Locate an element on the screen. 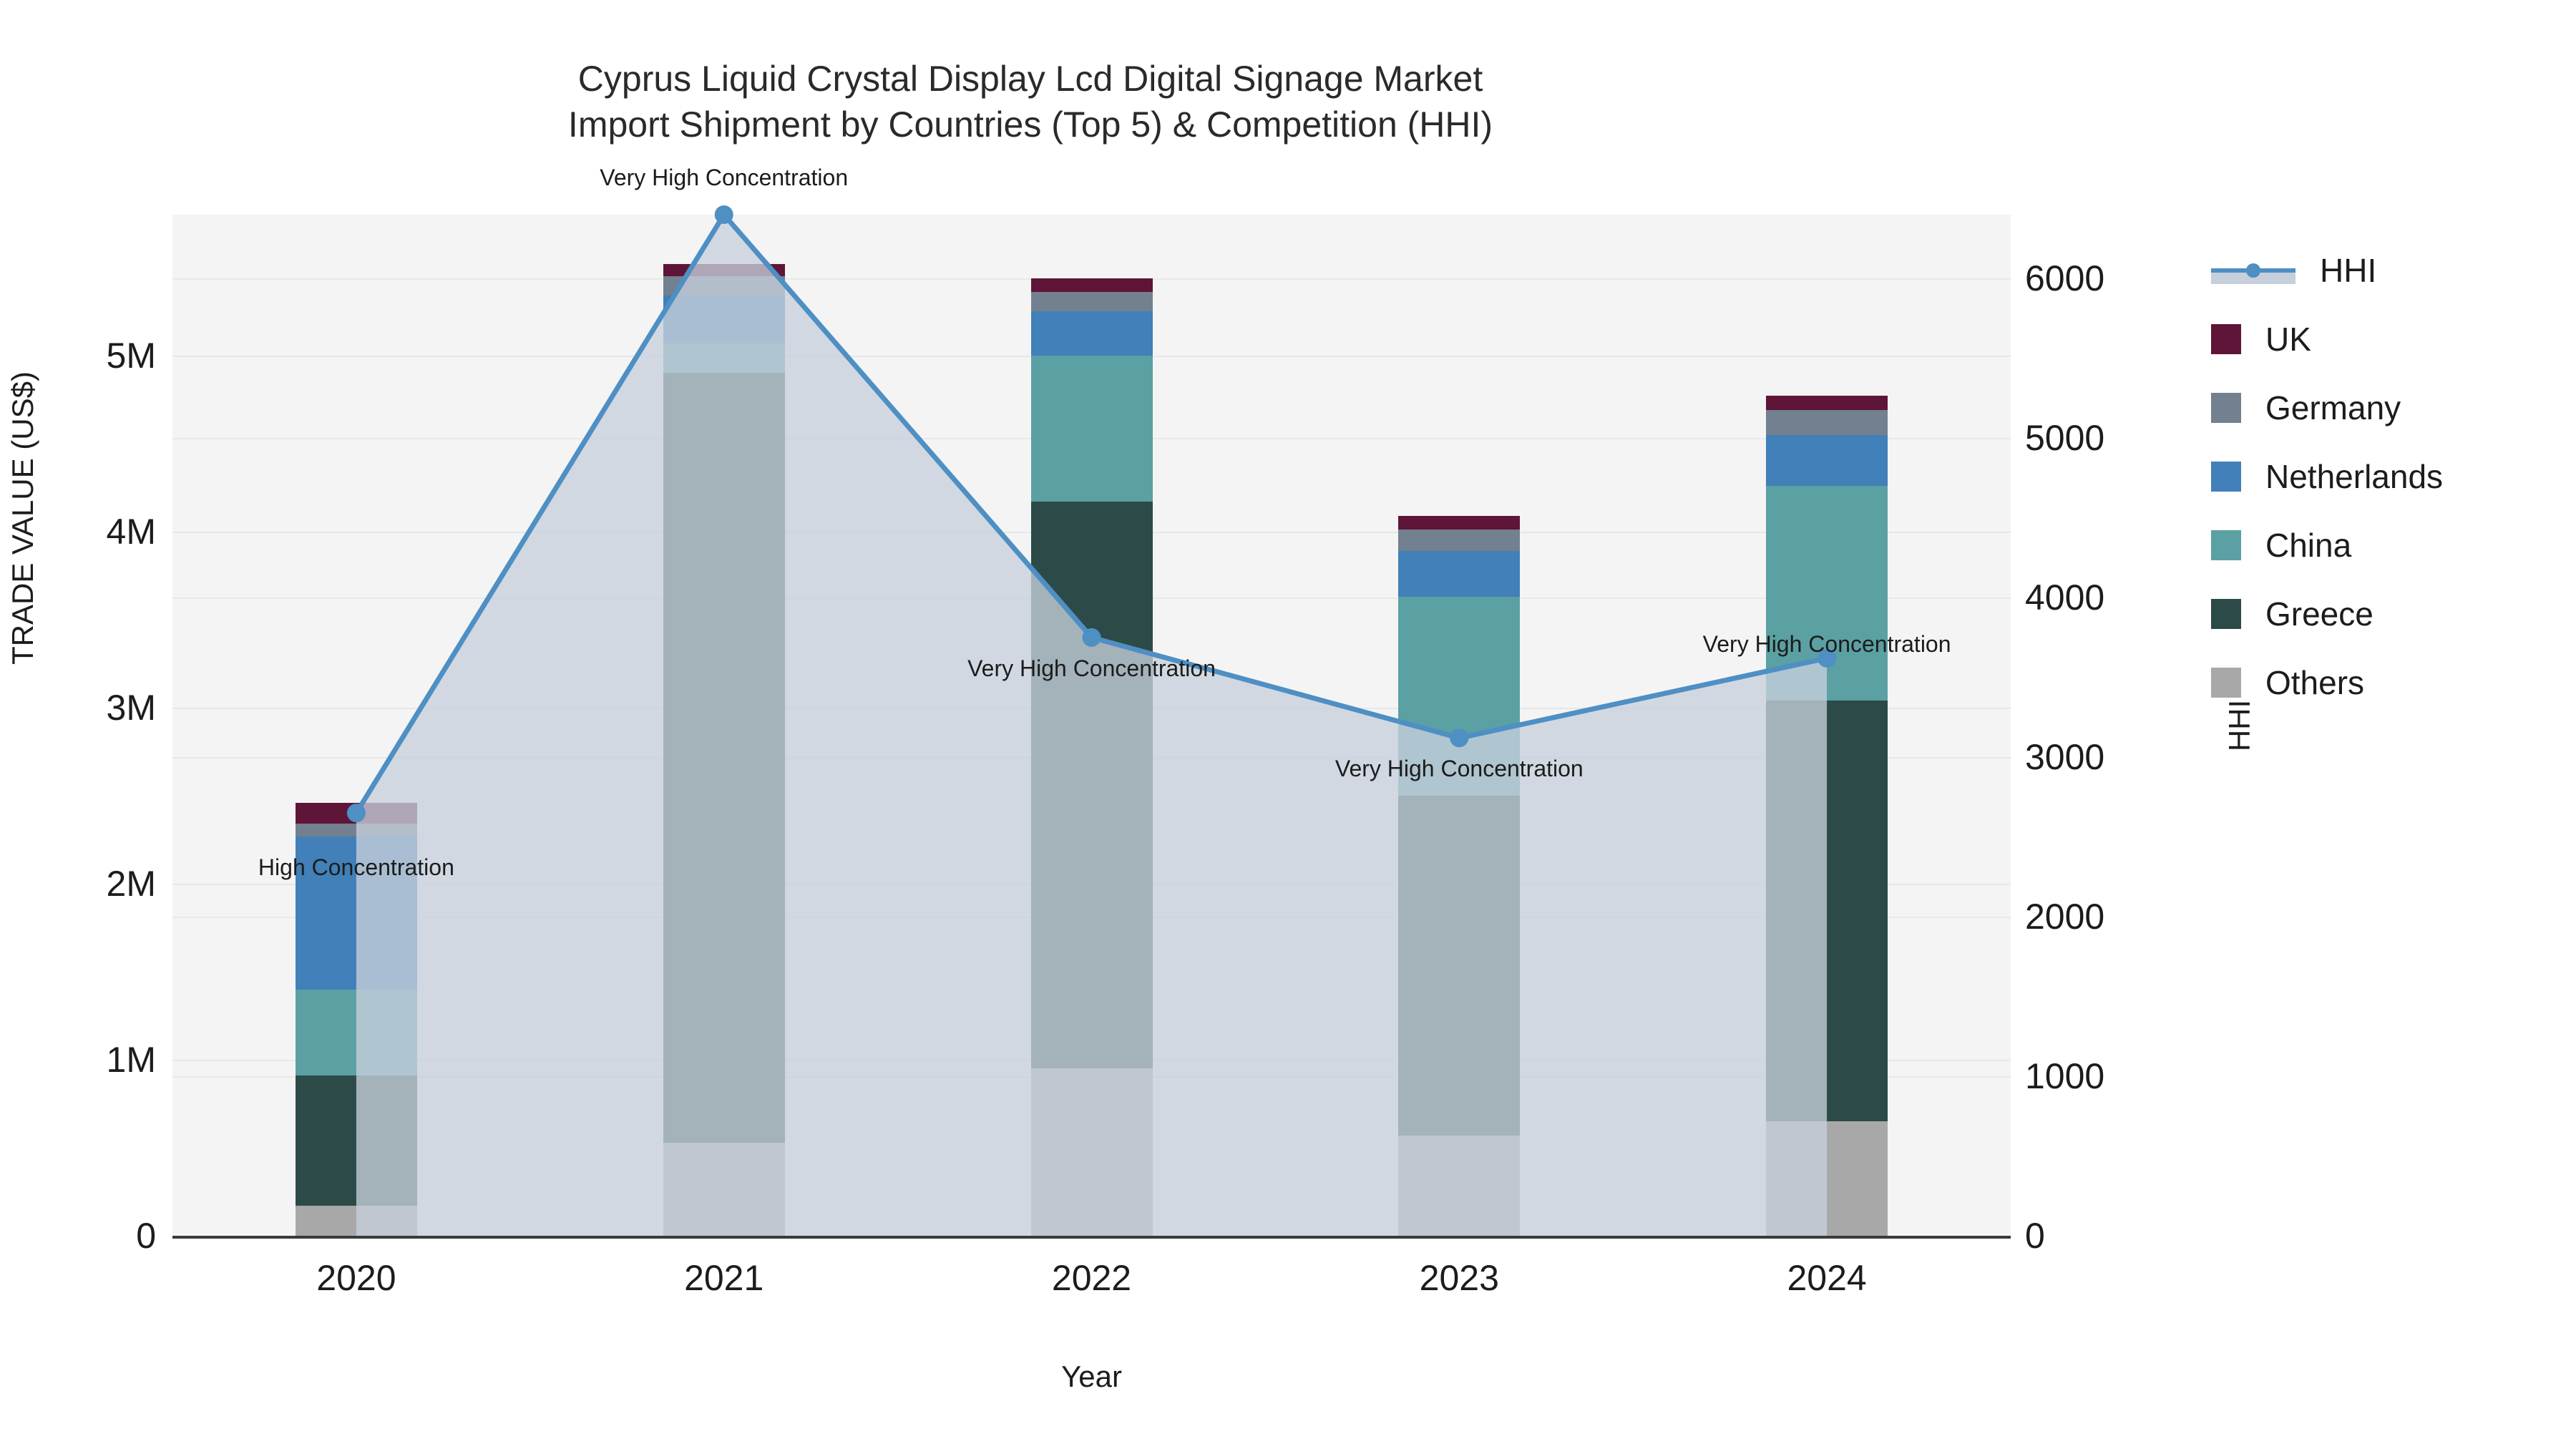 The image size is (2576, 1449). legend-item-uk: UK is located at coordinates (2390, 339).